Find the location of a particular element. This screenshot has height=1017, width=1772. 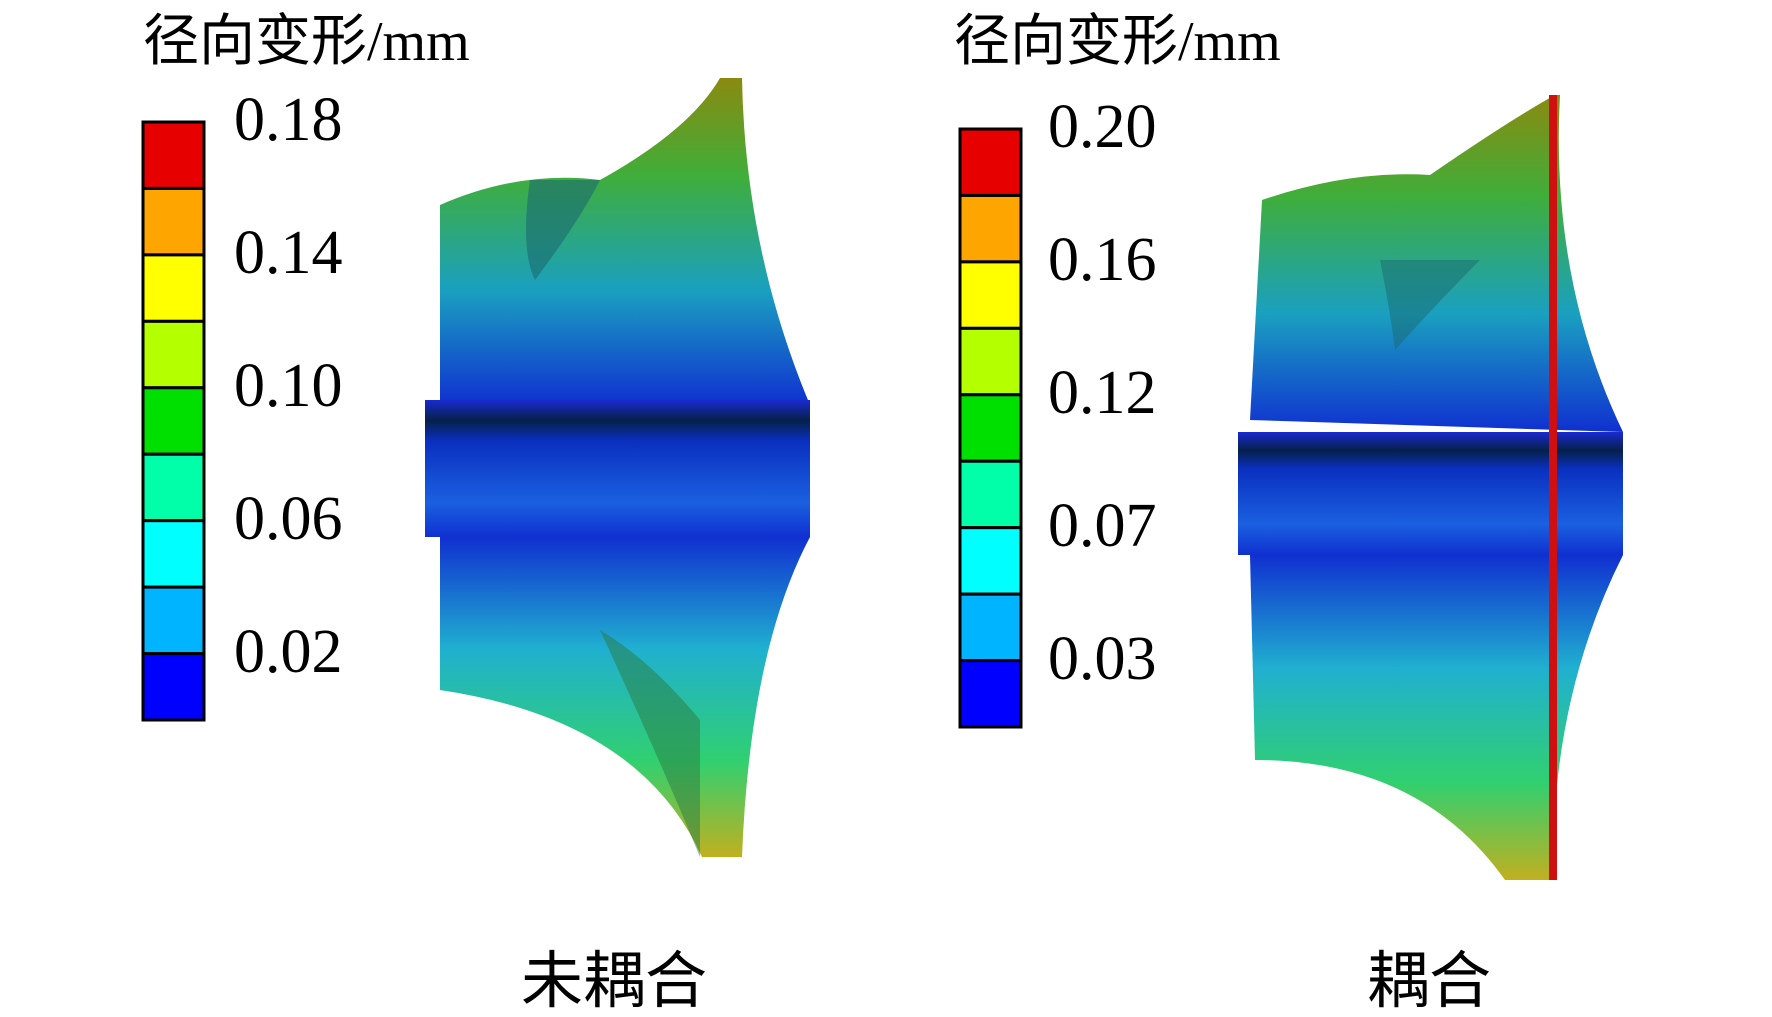

colorbar-label: 0.18 is located at coordinates (288, 120).